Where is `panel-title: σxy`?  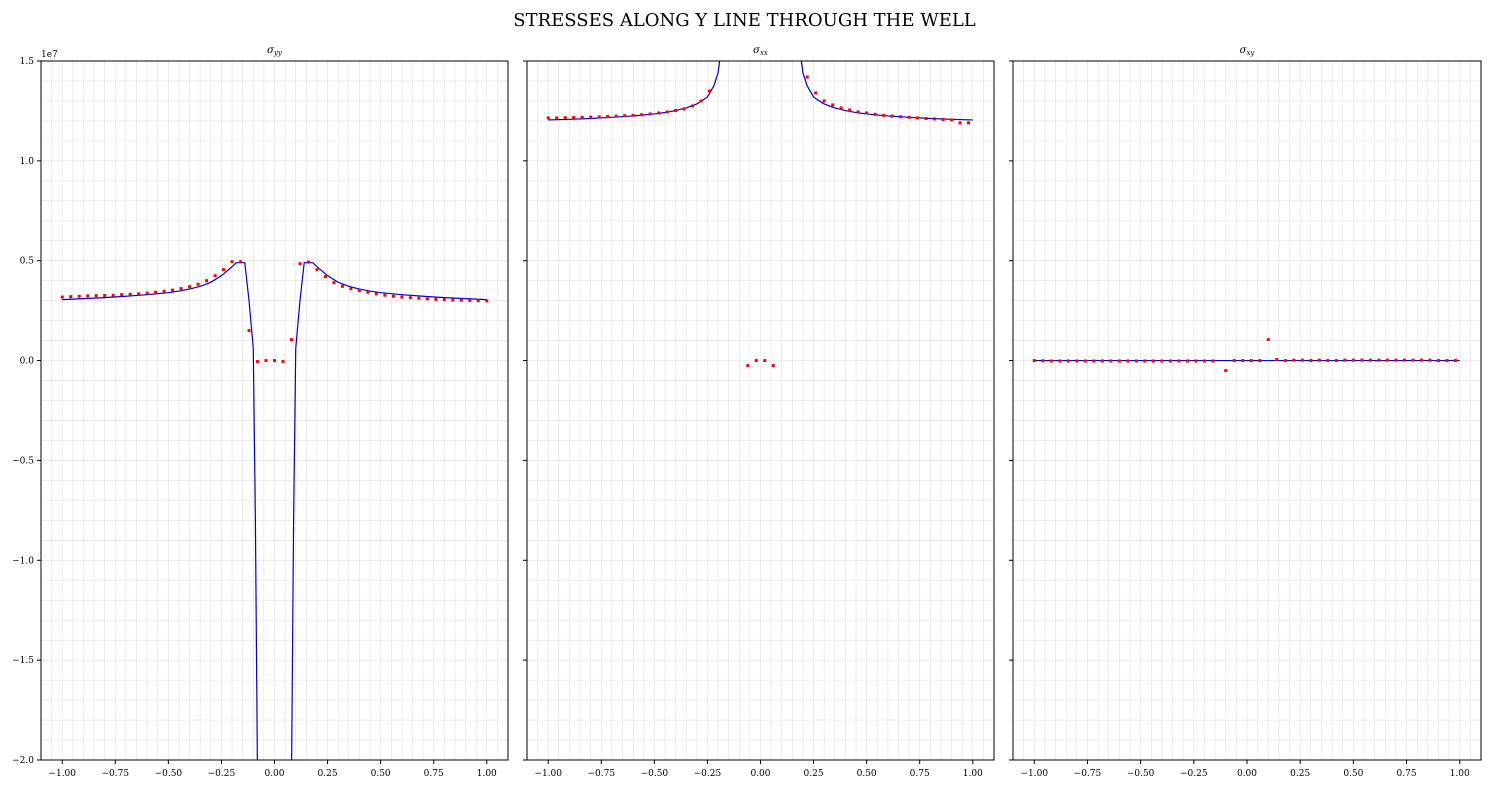 panel-title: σxy is located at coordinates (1248, 51).